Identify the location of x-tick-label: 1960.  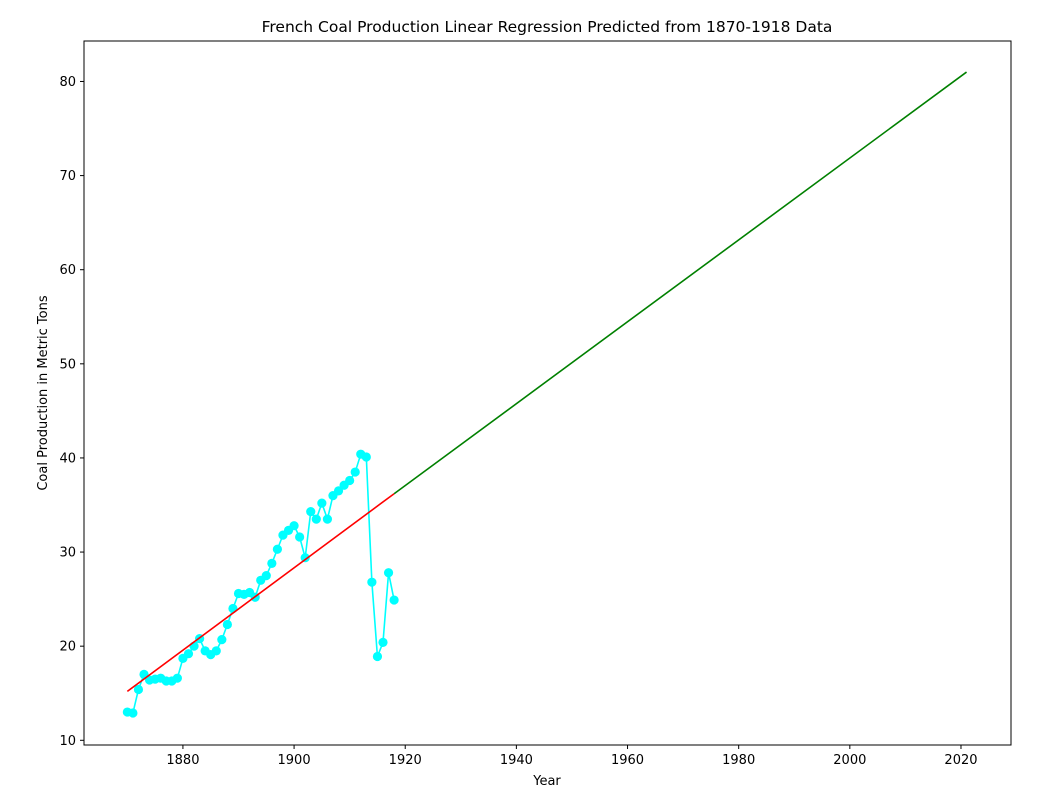
(627, 760).